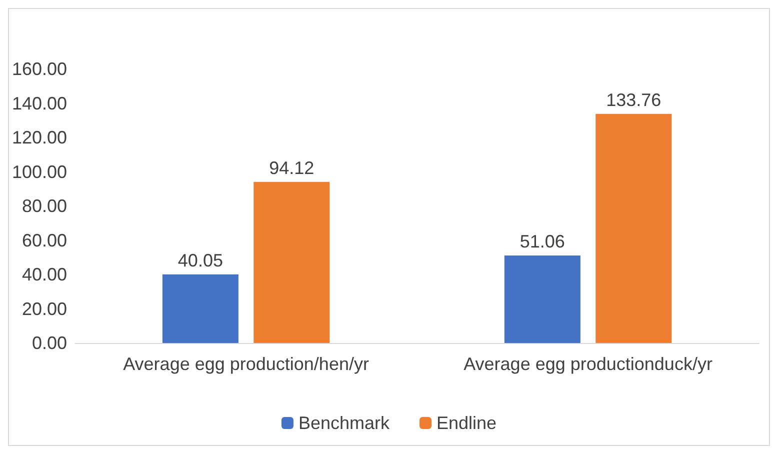 This screenshot has height=454, width=778. I want to click on data-label: 94.12, so click(291, 168).